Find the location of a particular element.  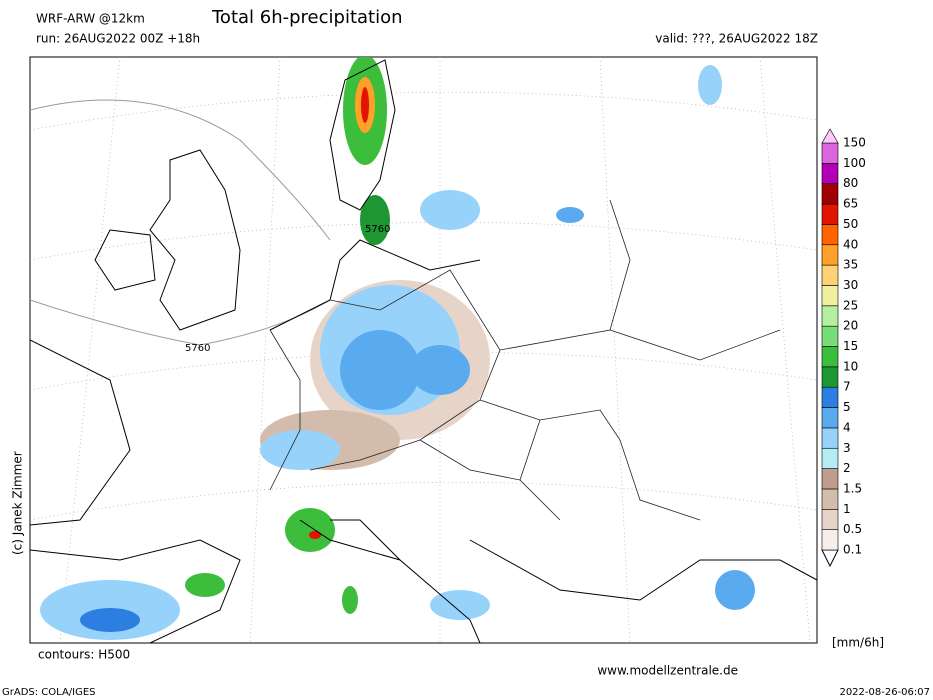

colorbar-label: 100 is located at coordinates (854, 163).